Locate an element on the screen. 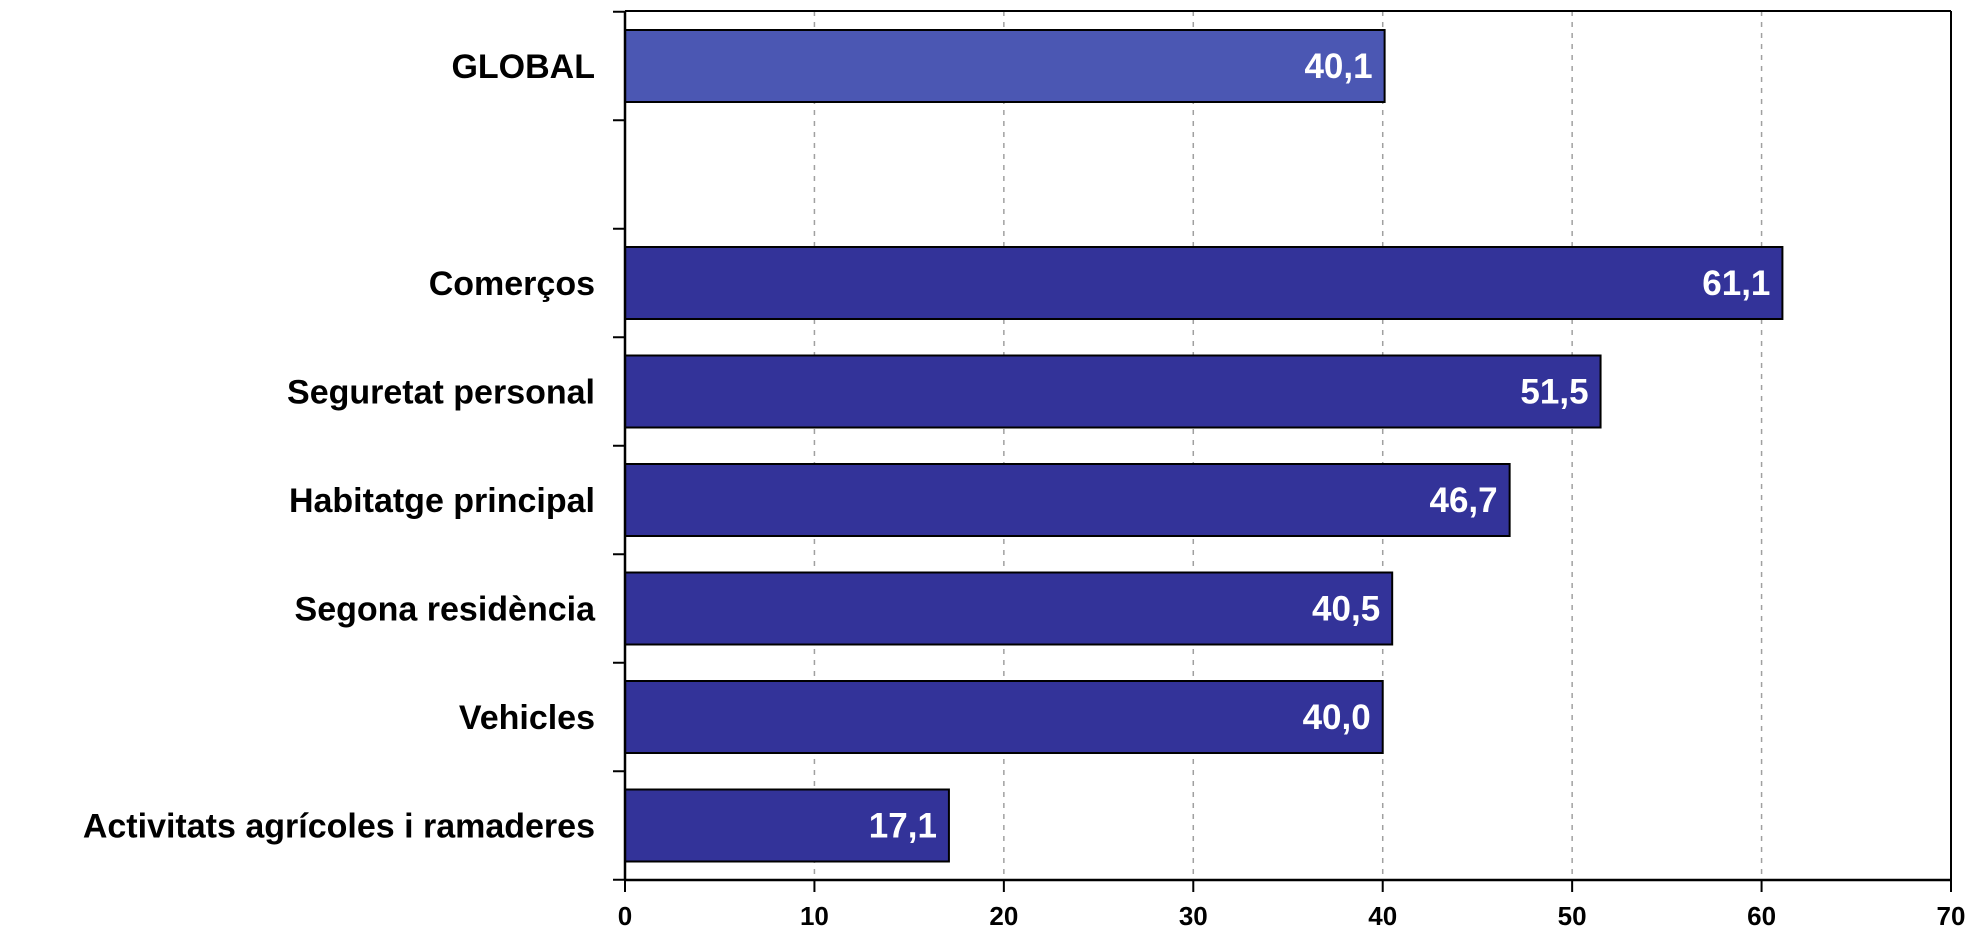  x-tick-label: 40 is located at coordinates (1382, 916).